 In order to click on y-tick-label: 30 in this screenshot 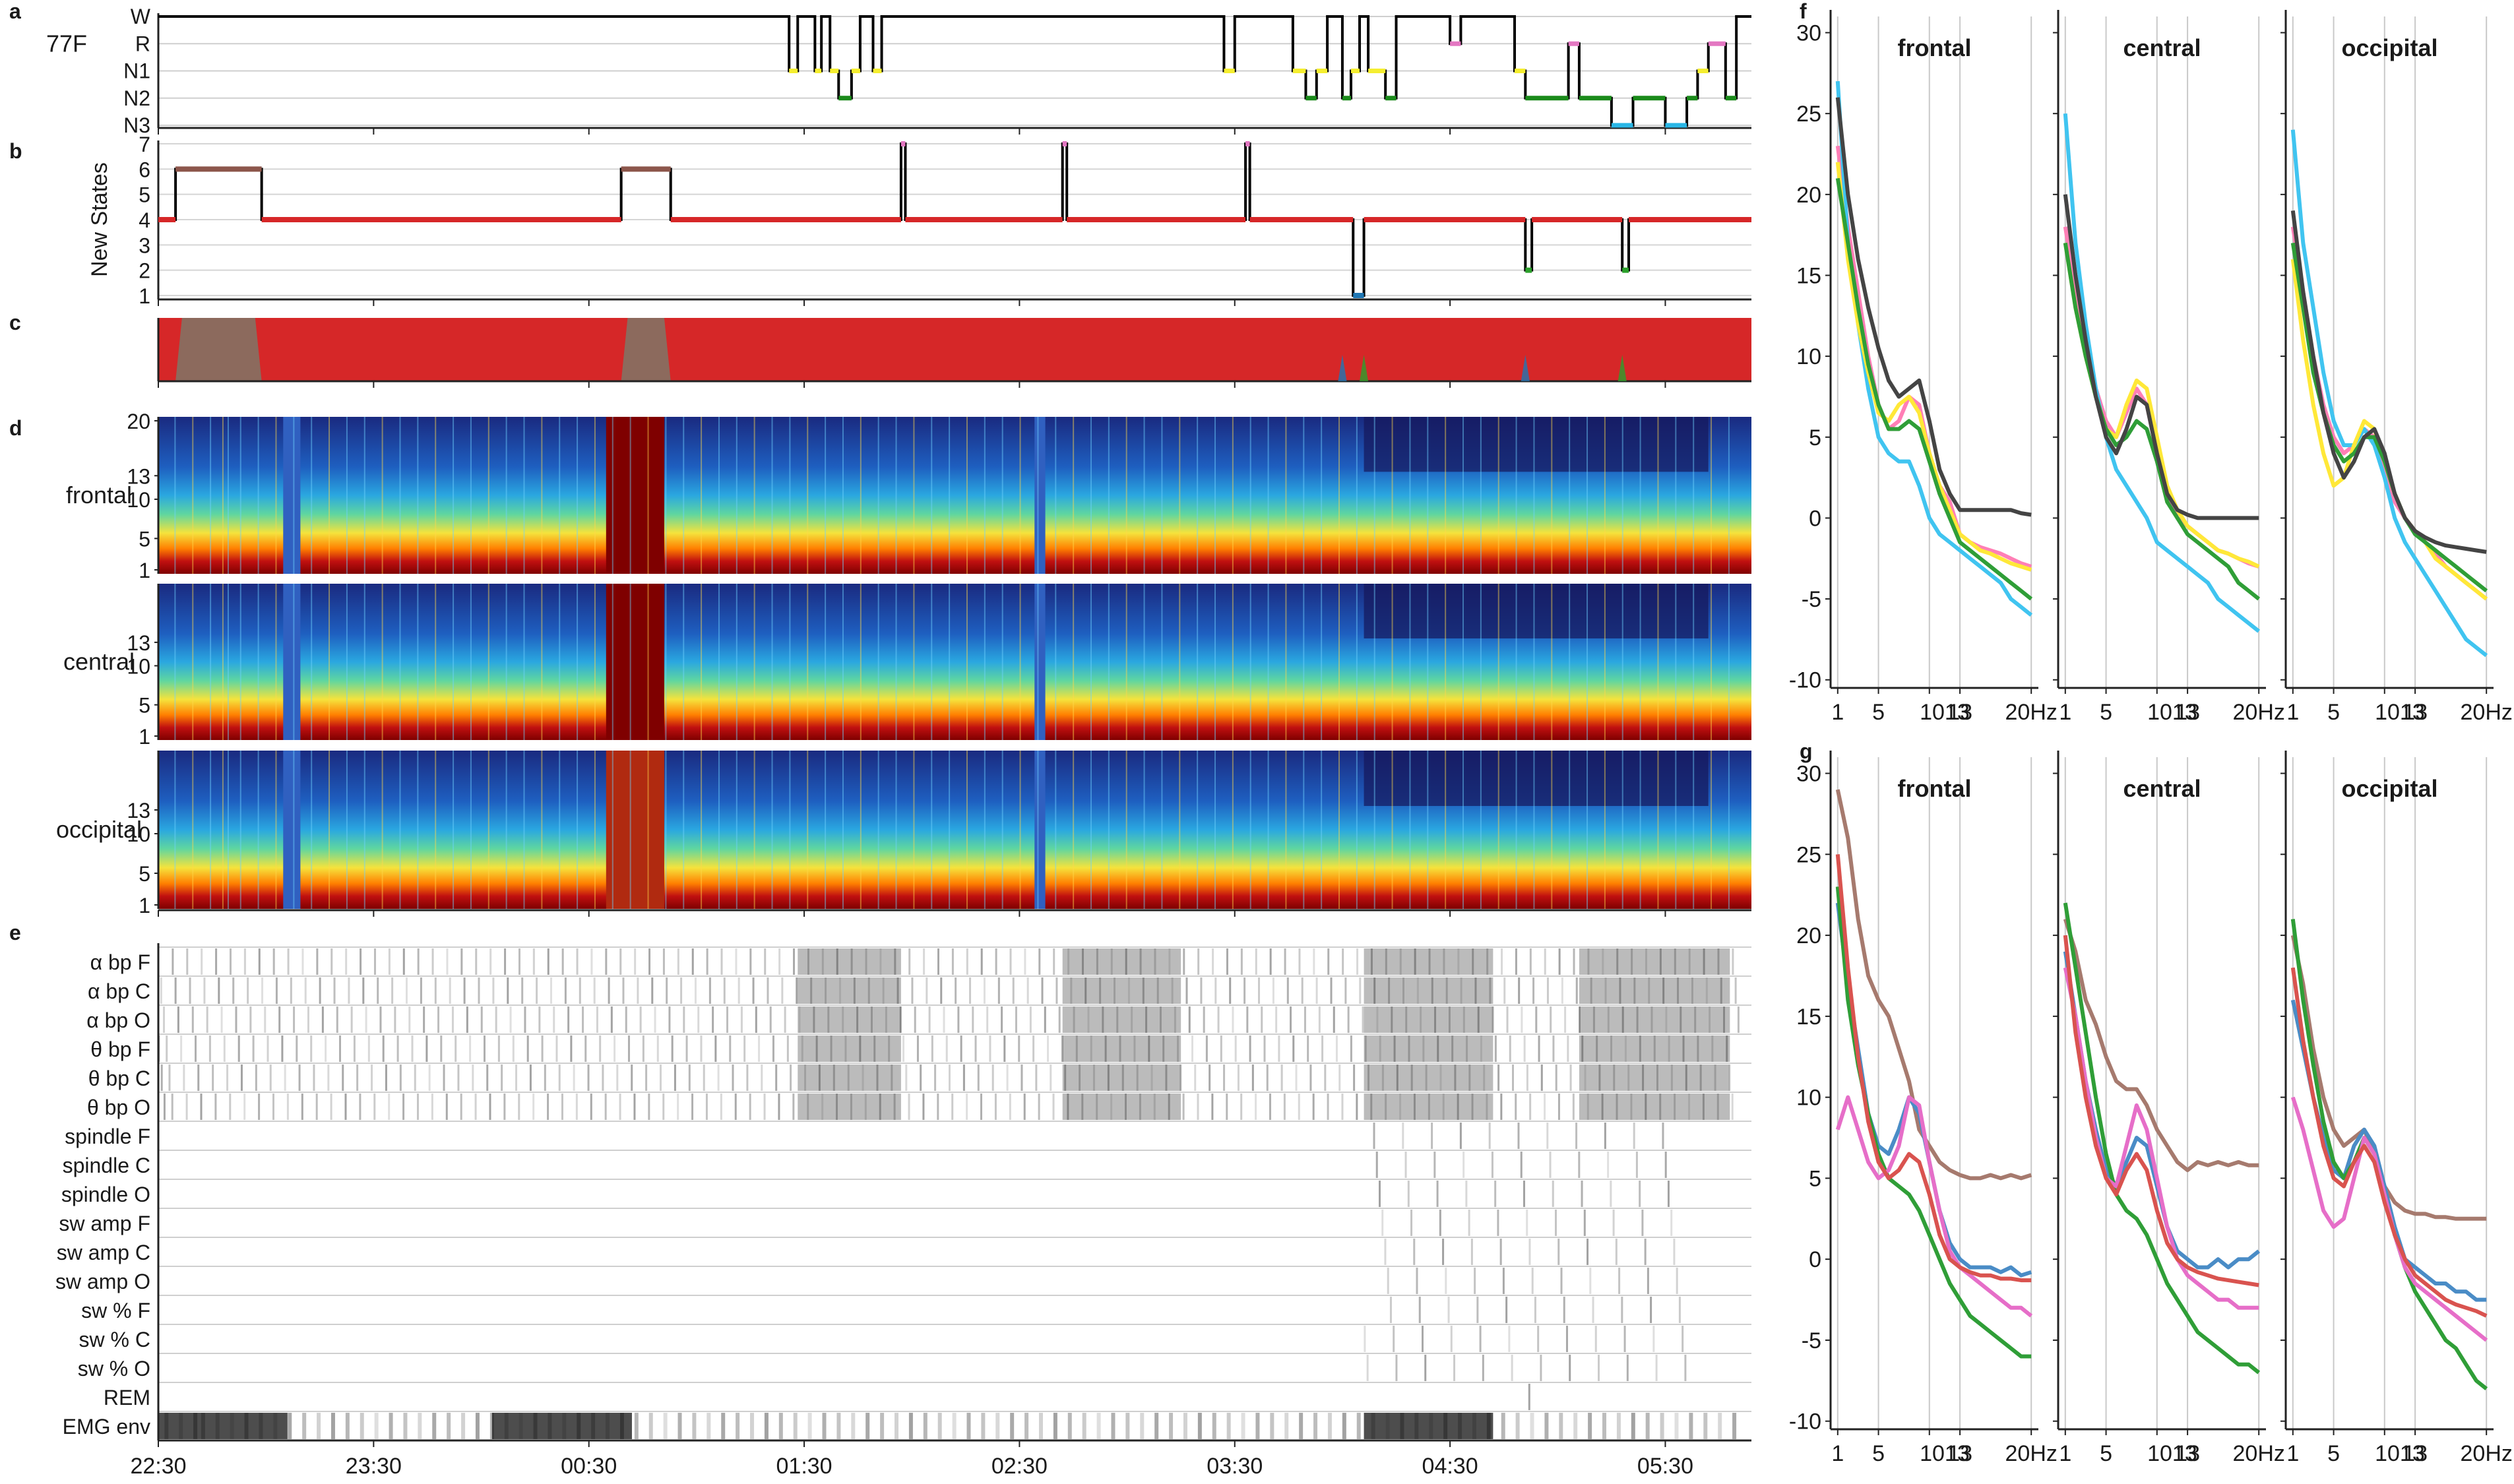, I will do `click(1808, 34)`.